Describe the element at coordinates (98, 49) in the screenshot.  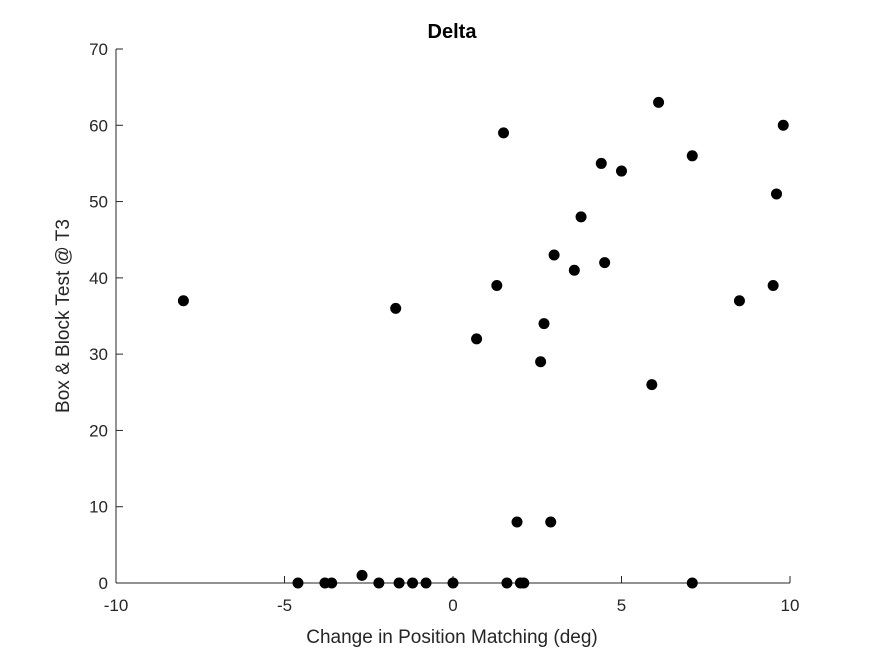
I see `y-tick-label: 70` at that location.